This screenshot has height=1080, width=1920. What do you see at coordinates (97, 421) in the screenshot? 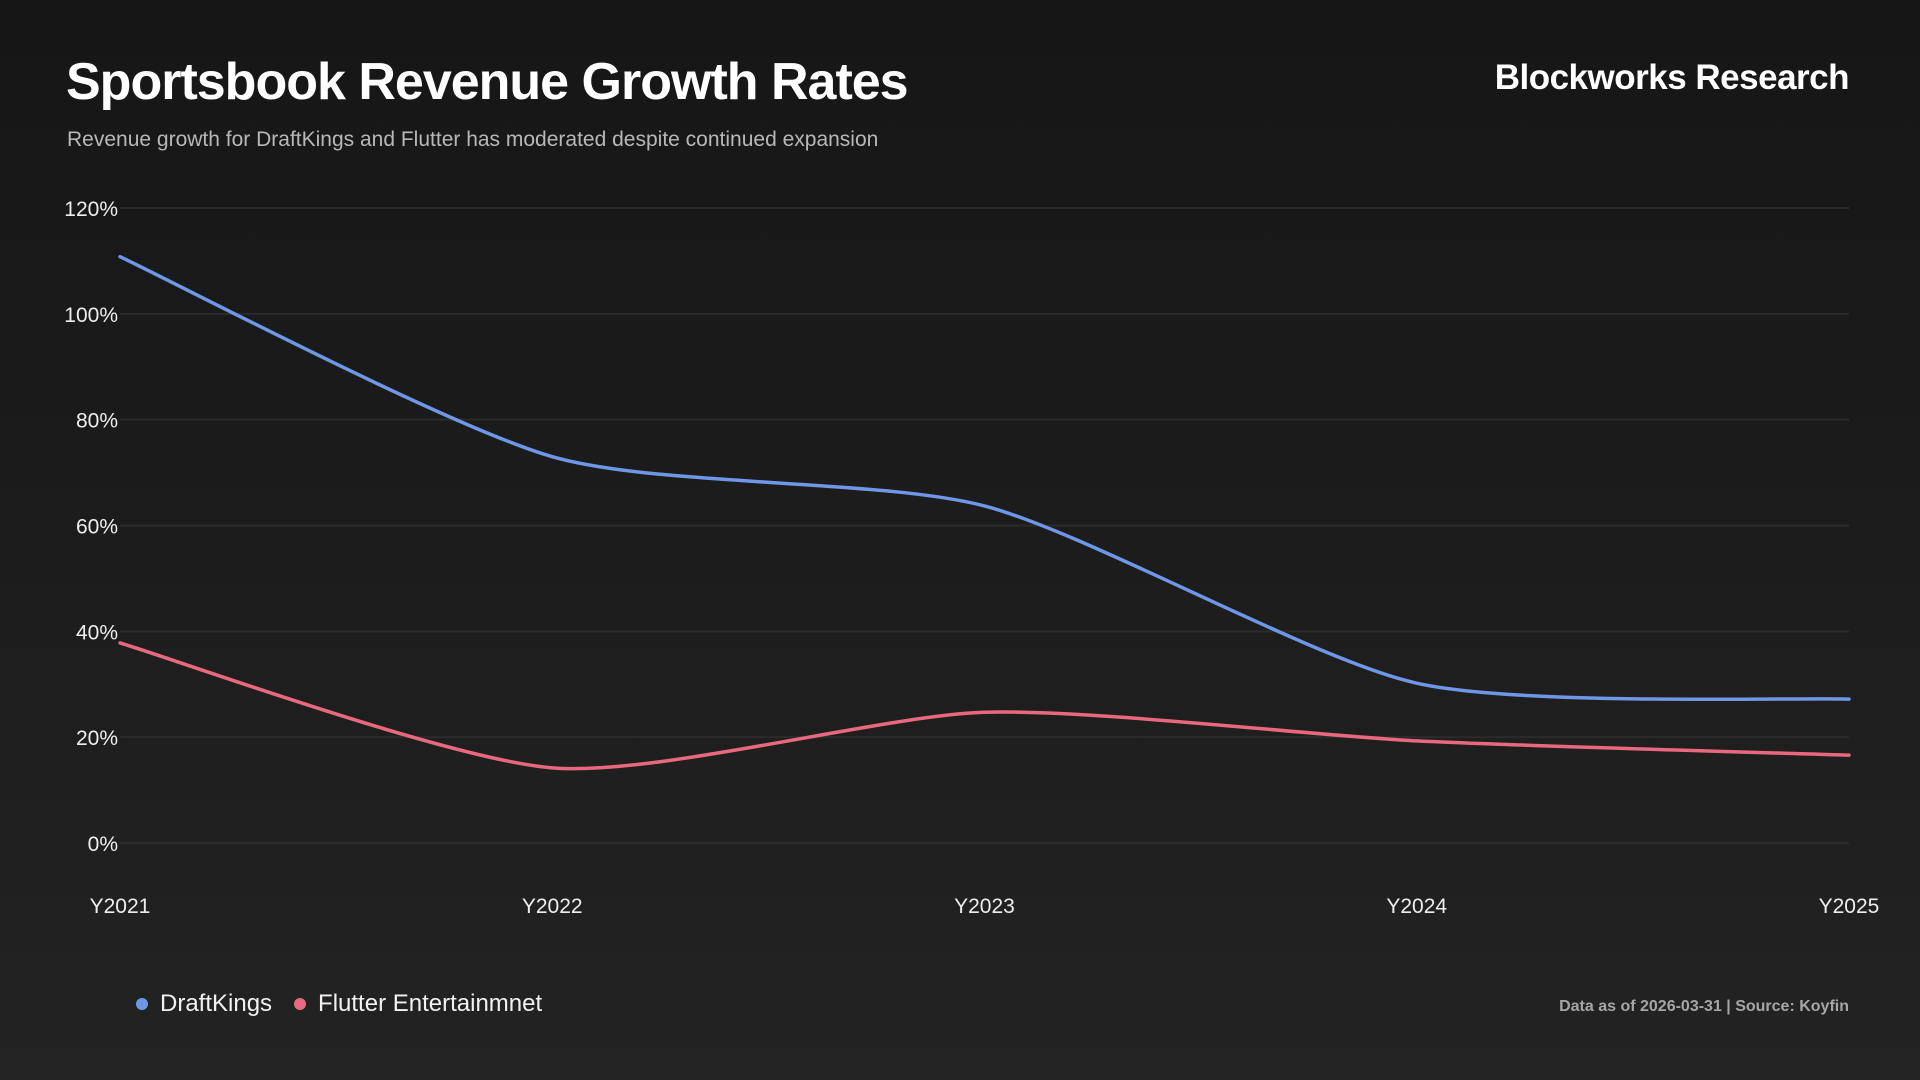
I see `y-tick-label: 80%` at bounding box center [97, 421].